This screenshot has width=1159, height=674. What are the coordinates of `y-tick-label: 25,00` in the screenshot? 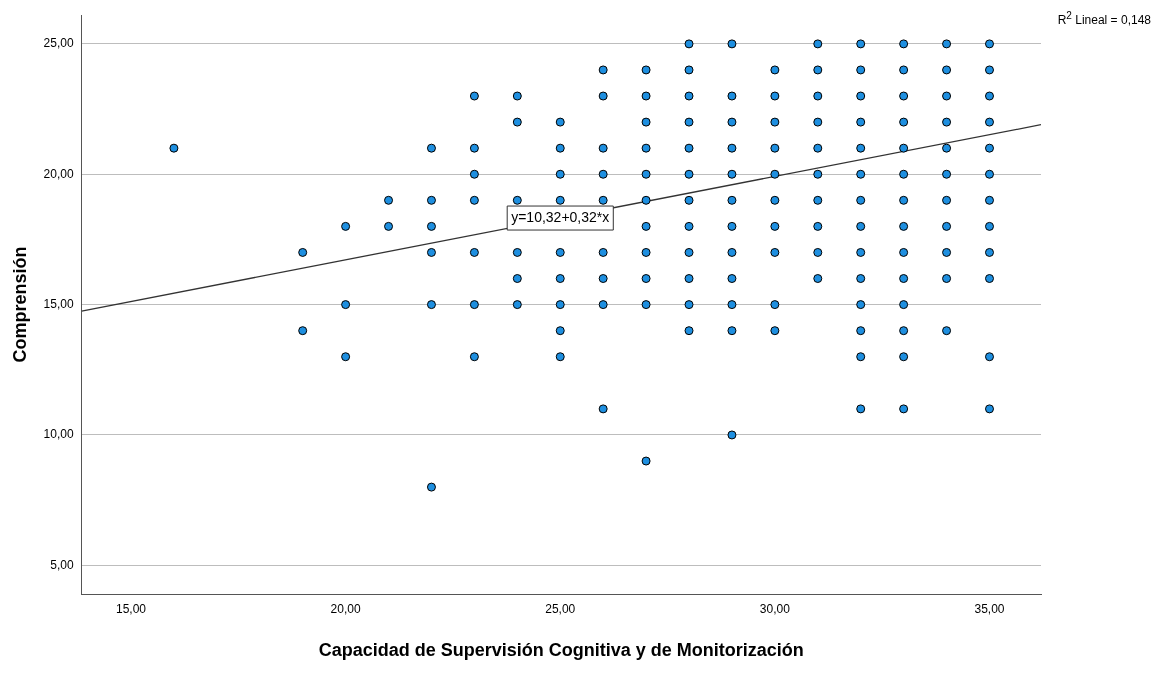 It's located at (58, 43).